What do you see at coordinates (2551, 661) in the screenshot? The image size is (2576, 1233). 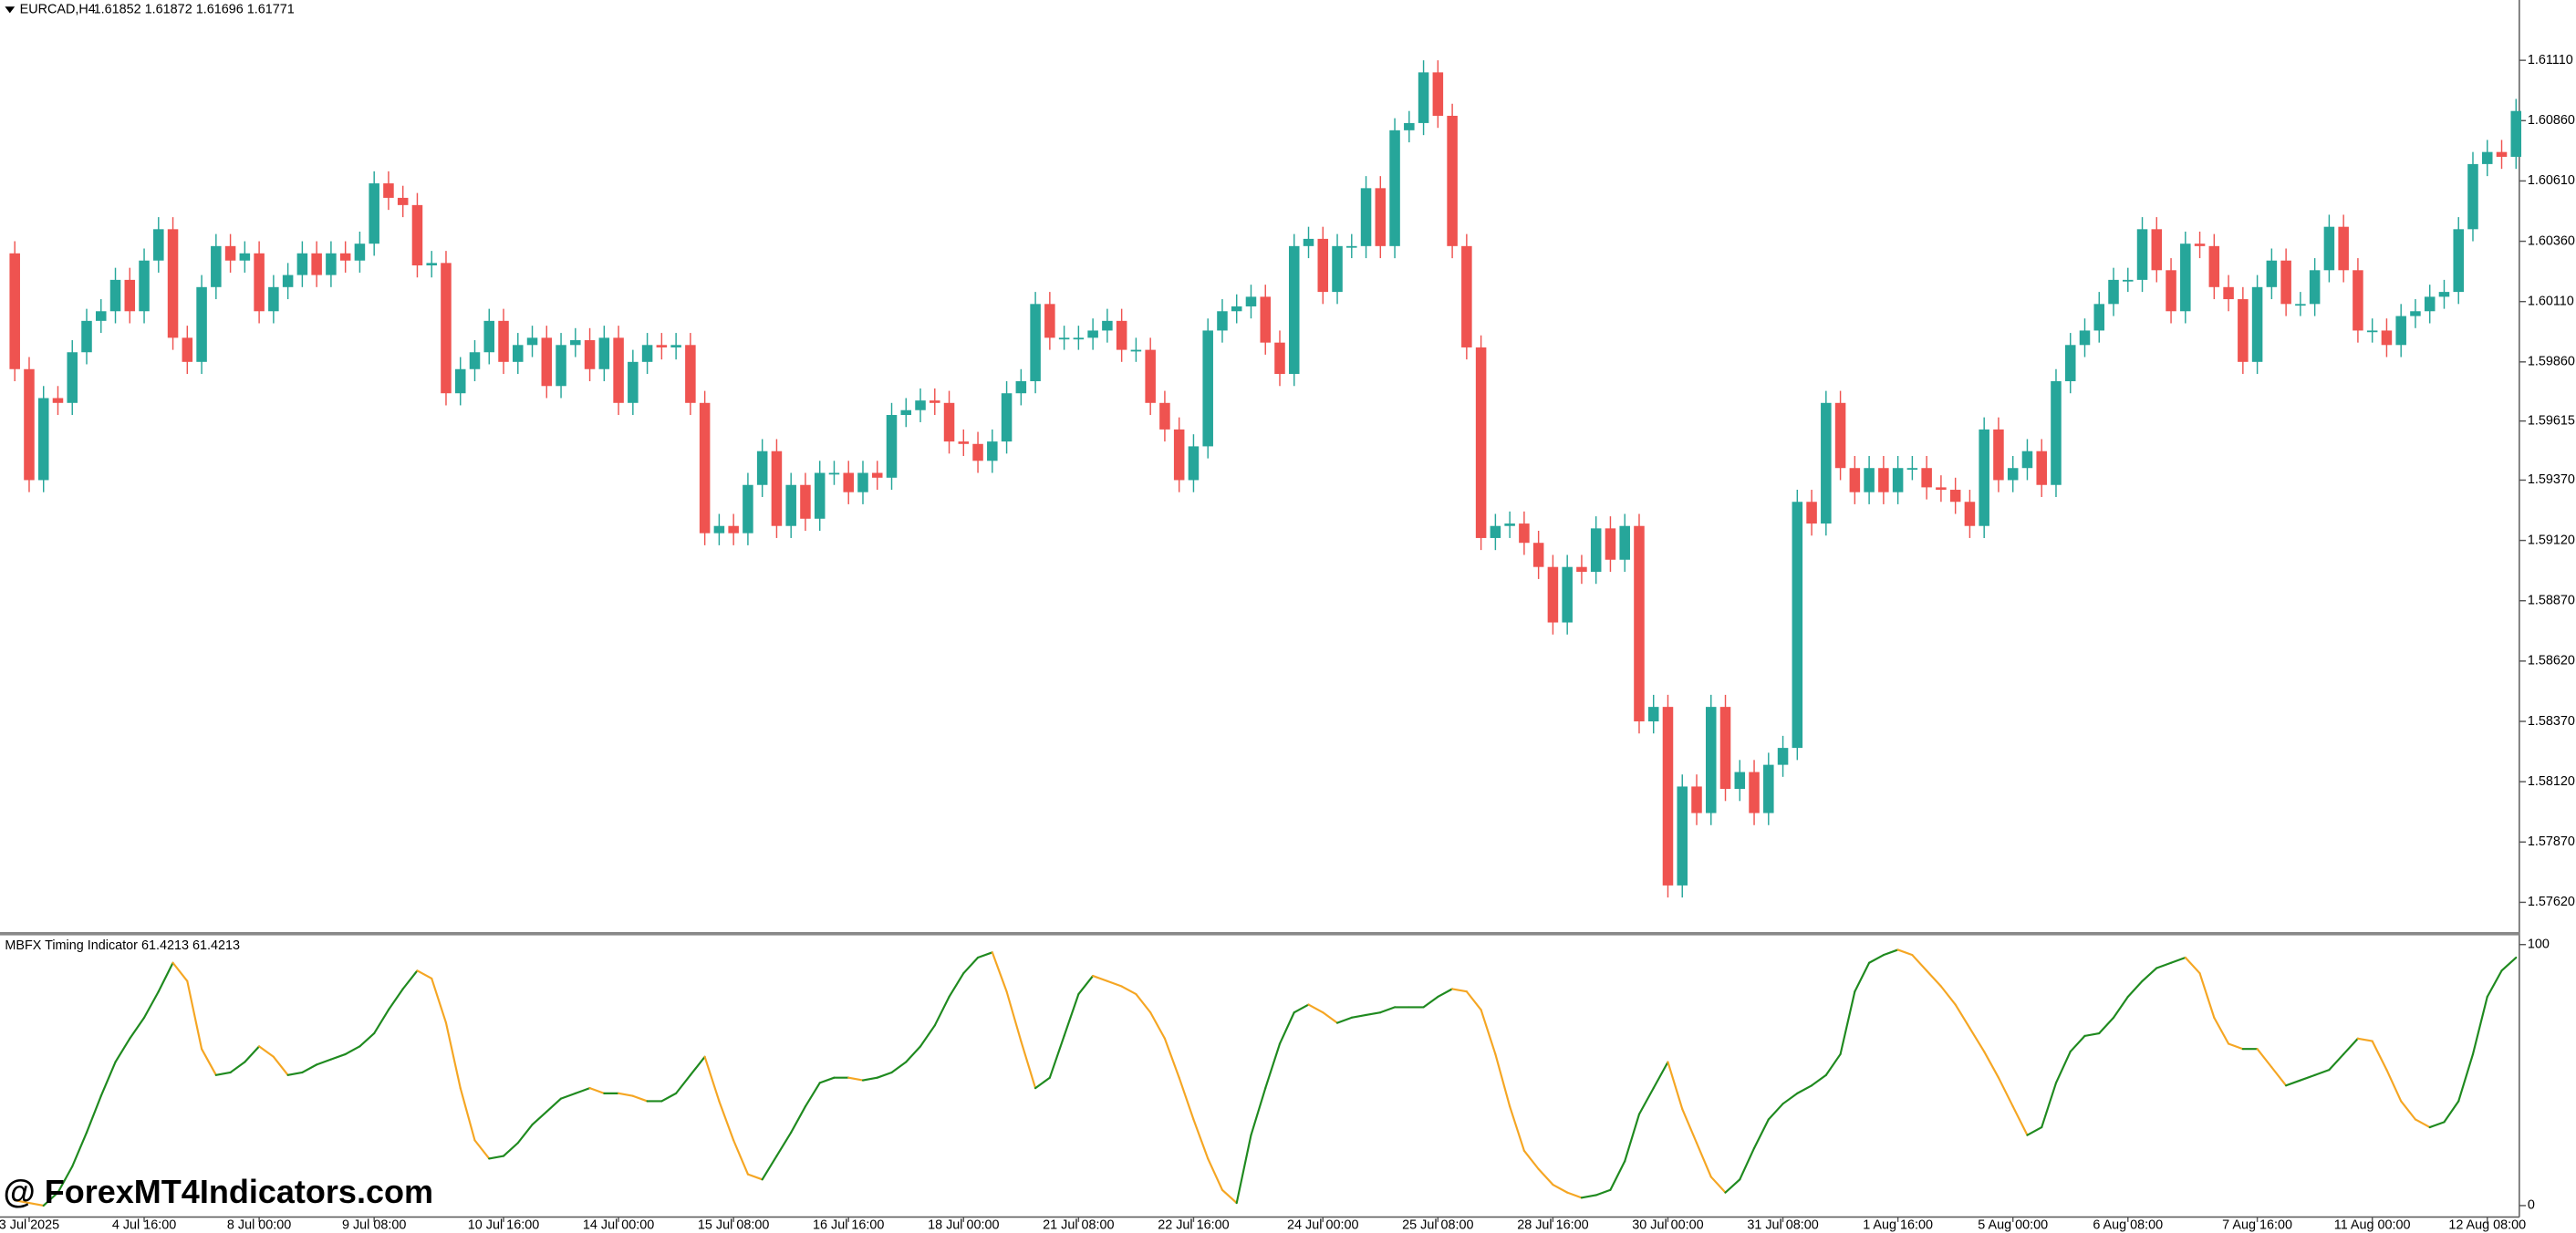 I see `price-label: 1.58620` at bounding box center [2551, 661].